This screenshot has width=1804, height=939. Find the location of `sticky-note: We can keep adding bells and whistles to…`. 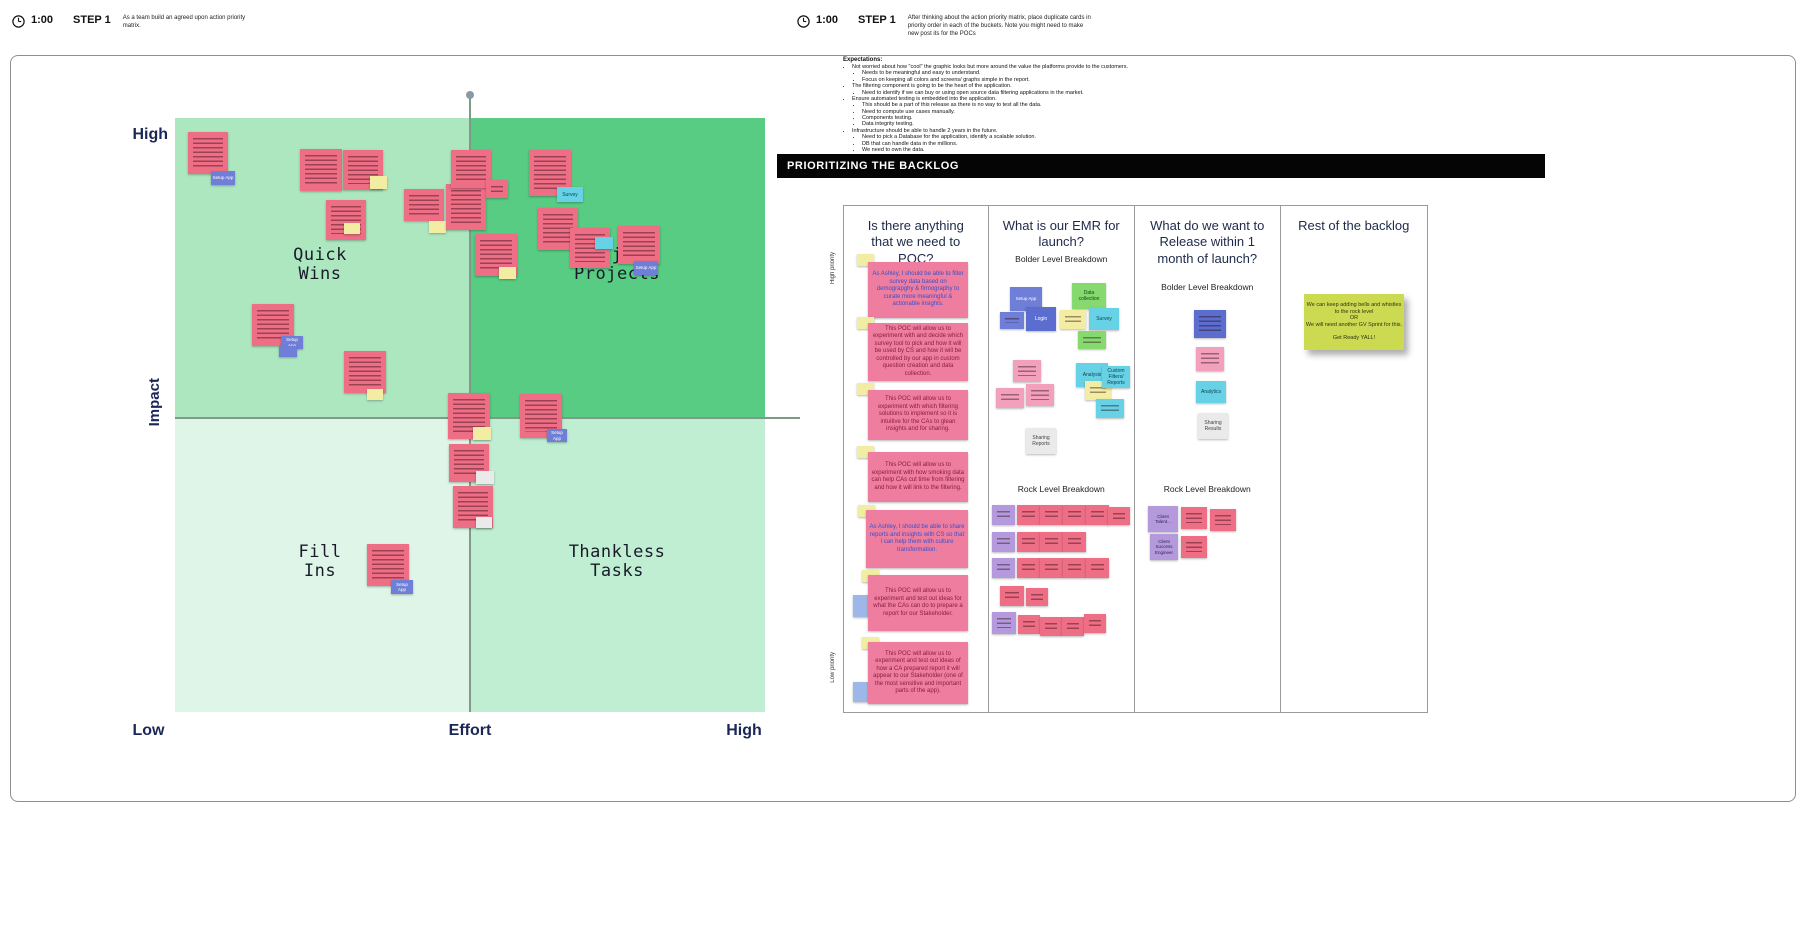

sticky-note: We can keep adding bells and whistles to… is located at coordinates (1354, 322).